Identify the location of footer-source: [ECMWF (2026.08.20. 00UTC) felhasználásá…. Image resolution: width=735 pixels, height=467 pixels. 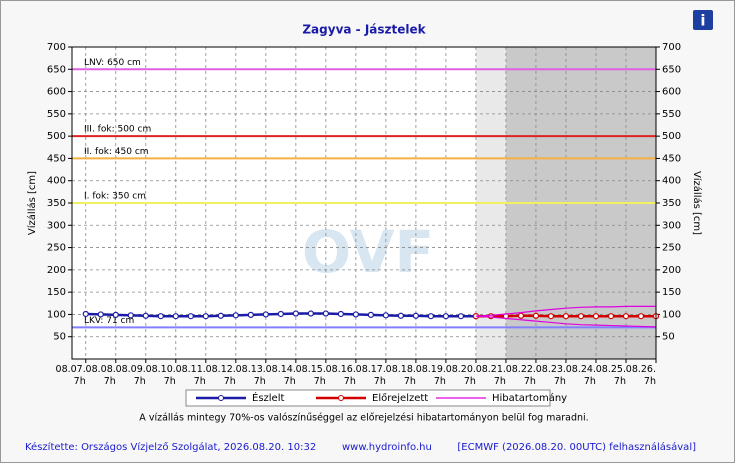
(576, 447).